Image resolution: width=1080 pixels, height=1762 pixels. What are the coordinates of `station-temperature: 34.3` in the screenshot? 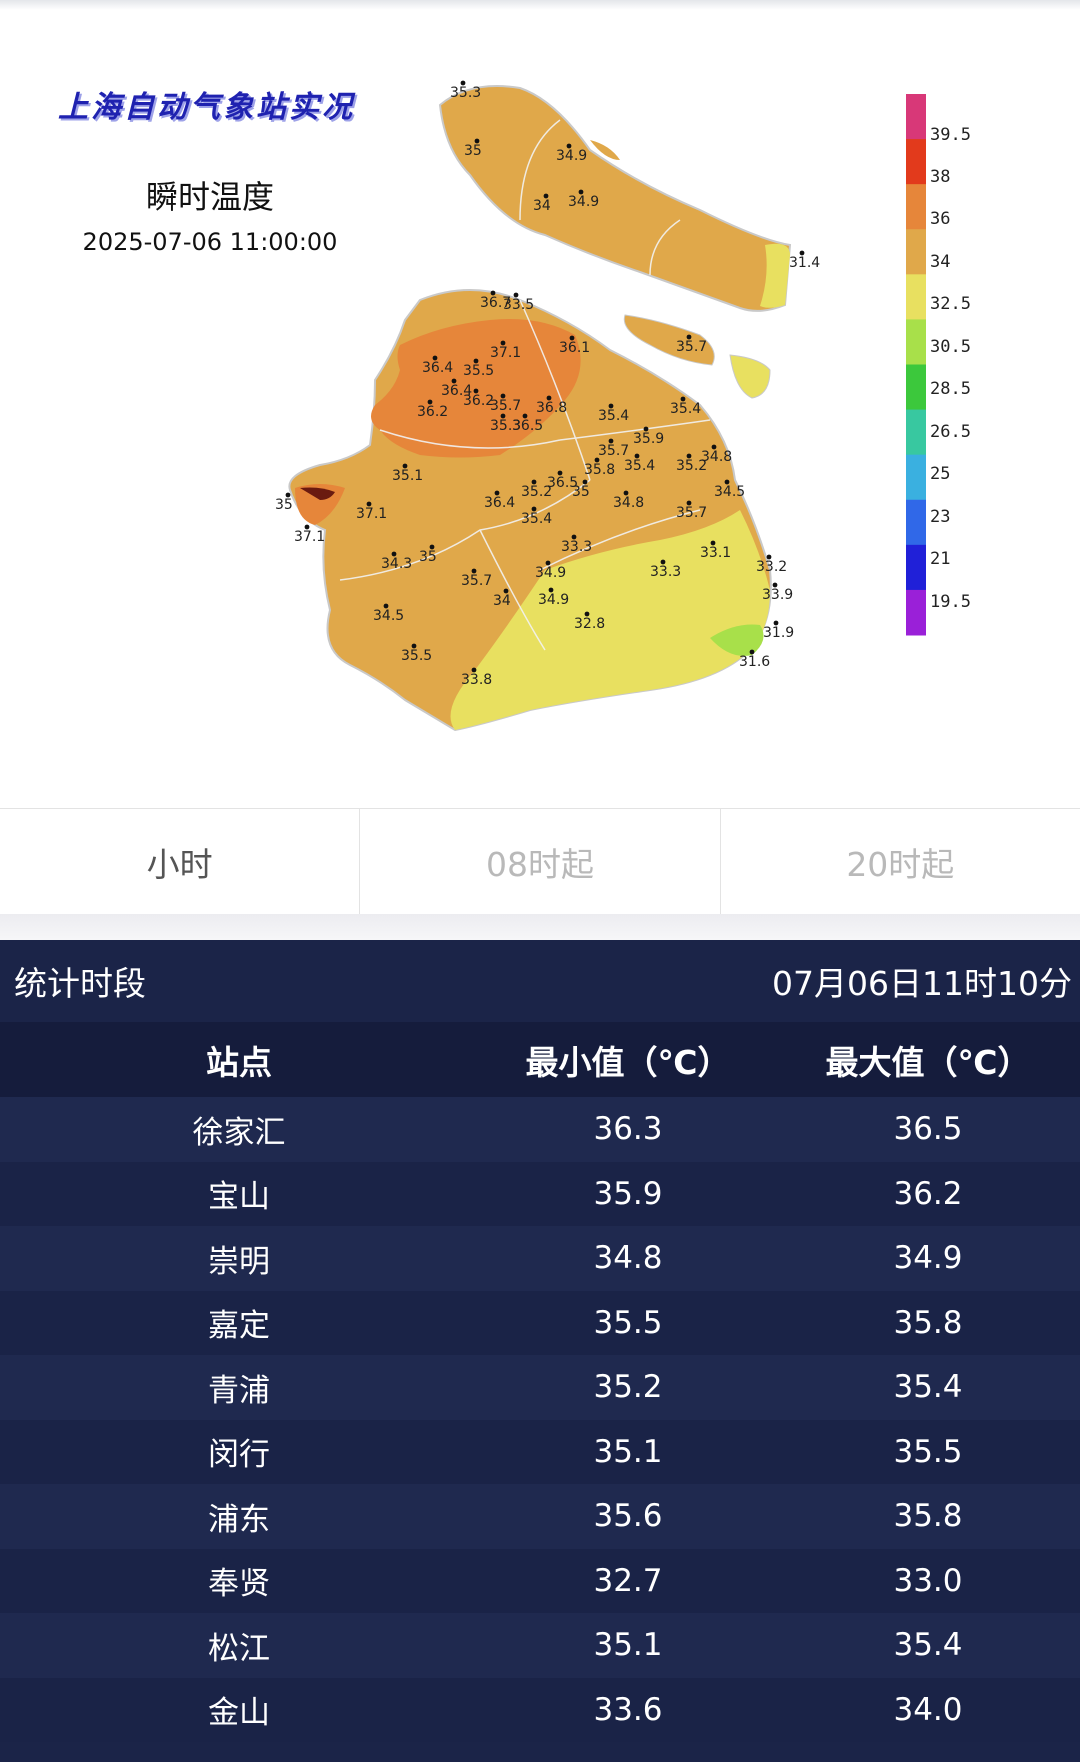 It's located at (396, 564).